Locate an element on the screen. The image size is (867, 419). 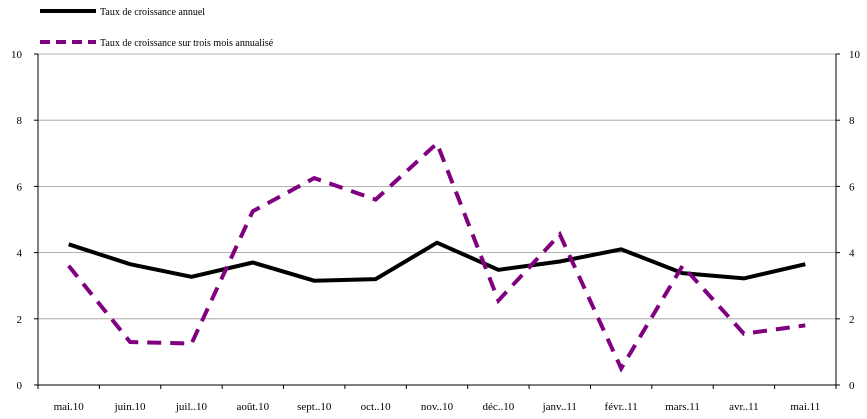
x-tick-label: mai.11 is located at coordinates (805, 407).